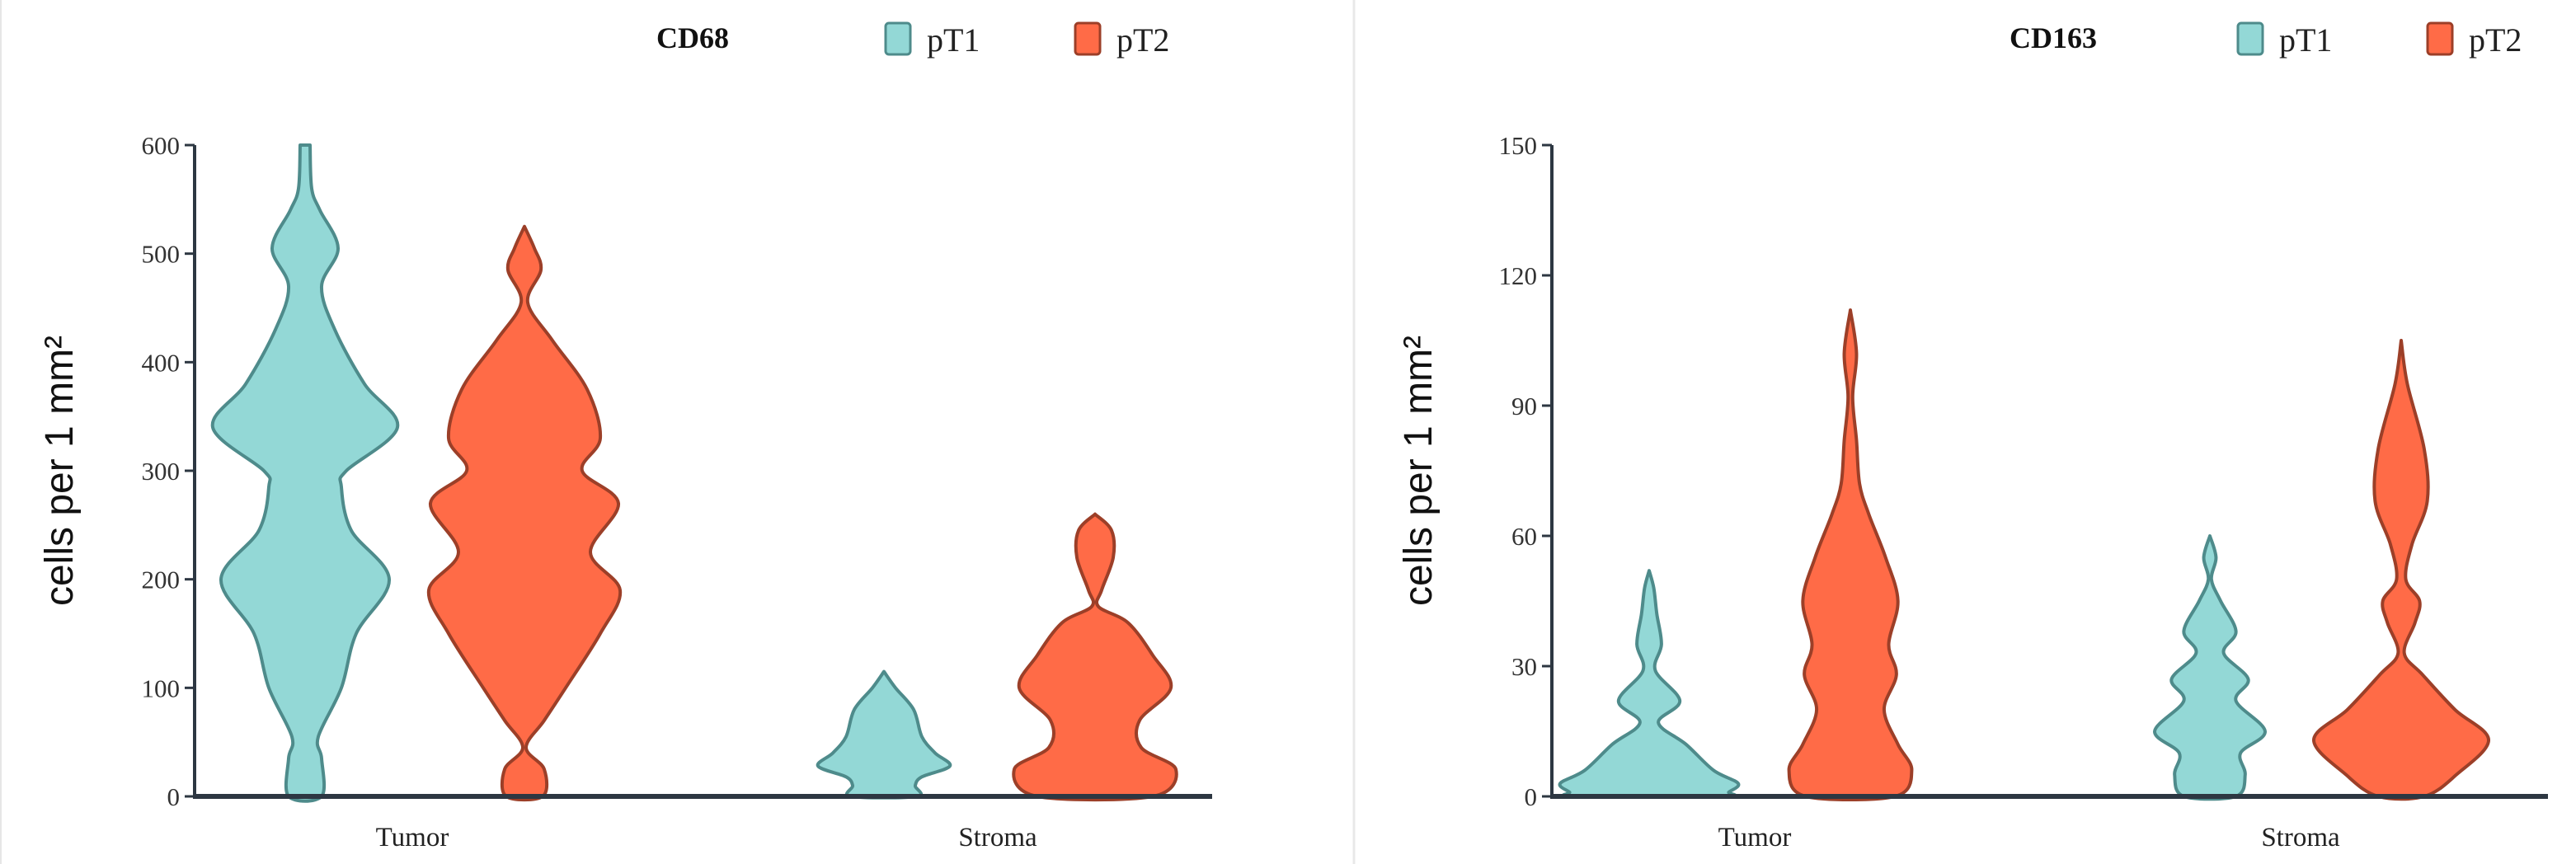  I want to click on y-tick-label: 30, so click(1524, 667).